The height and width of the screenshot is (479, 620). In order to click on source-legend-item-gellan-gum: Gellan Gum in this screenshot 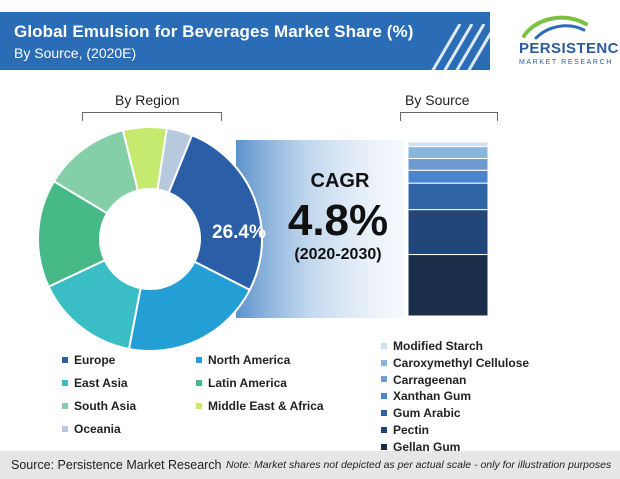, I will do `click(420, 447)`.